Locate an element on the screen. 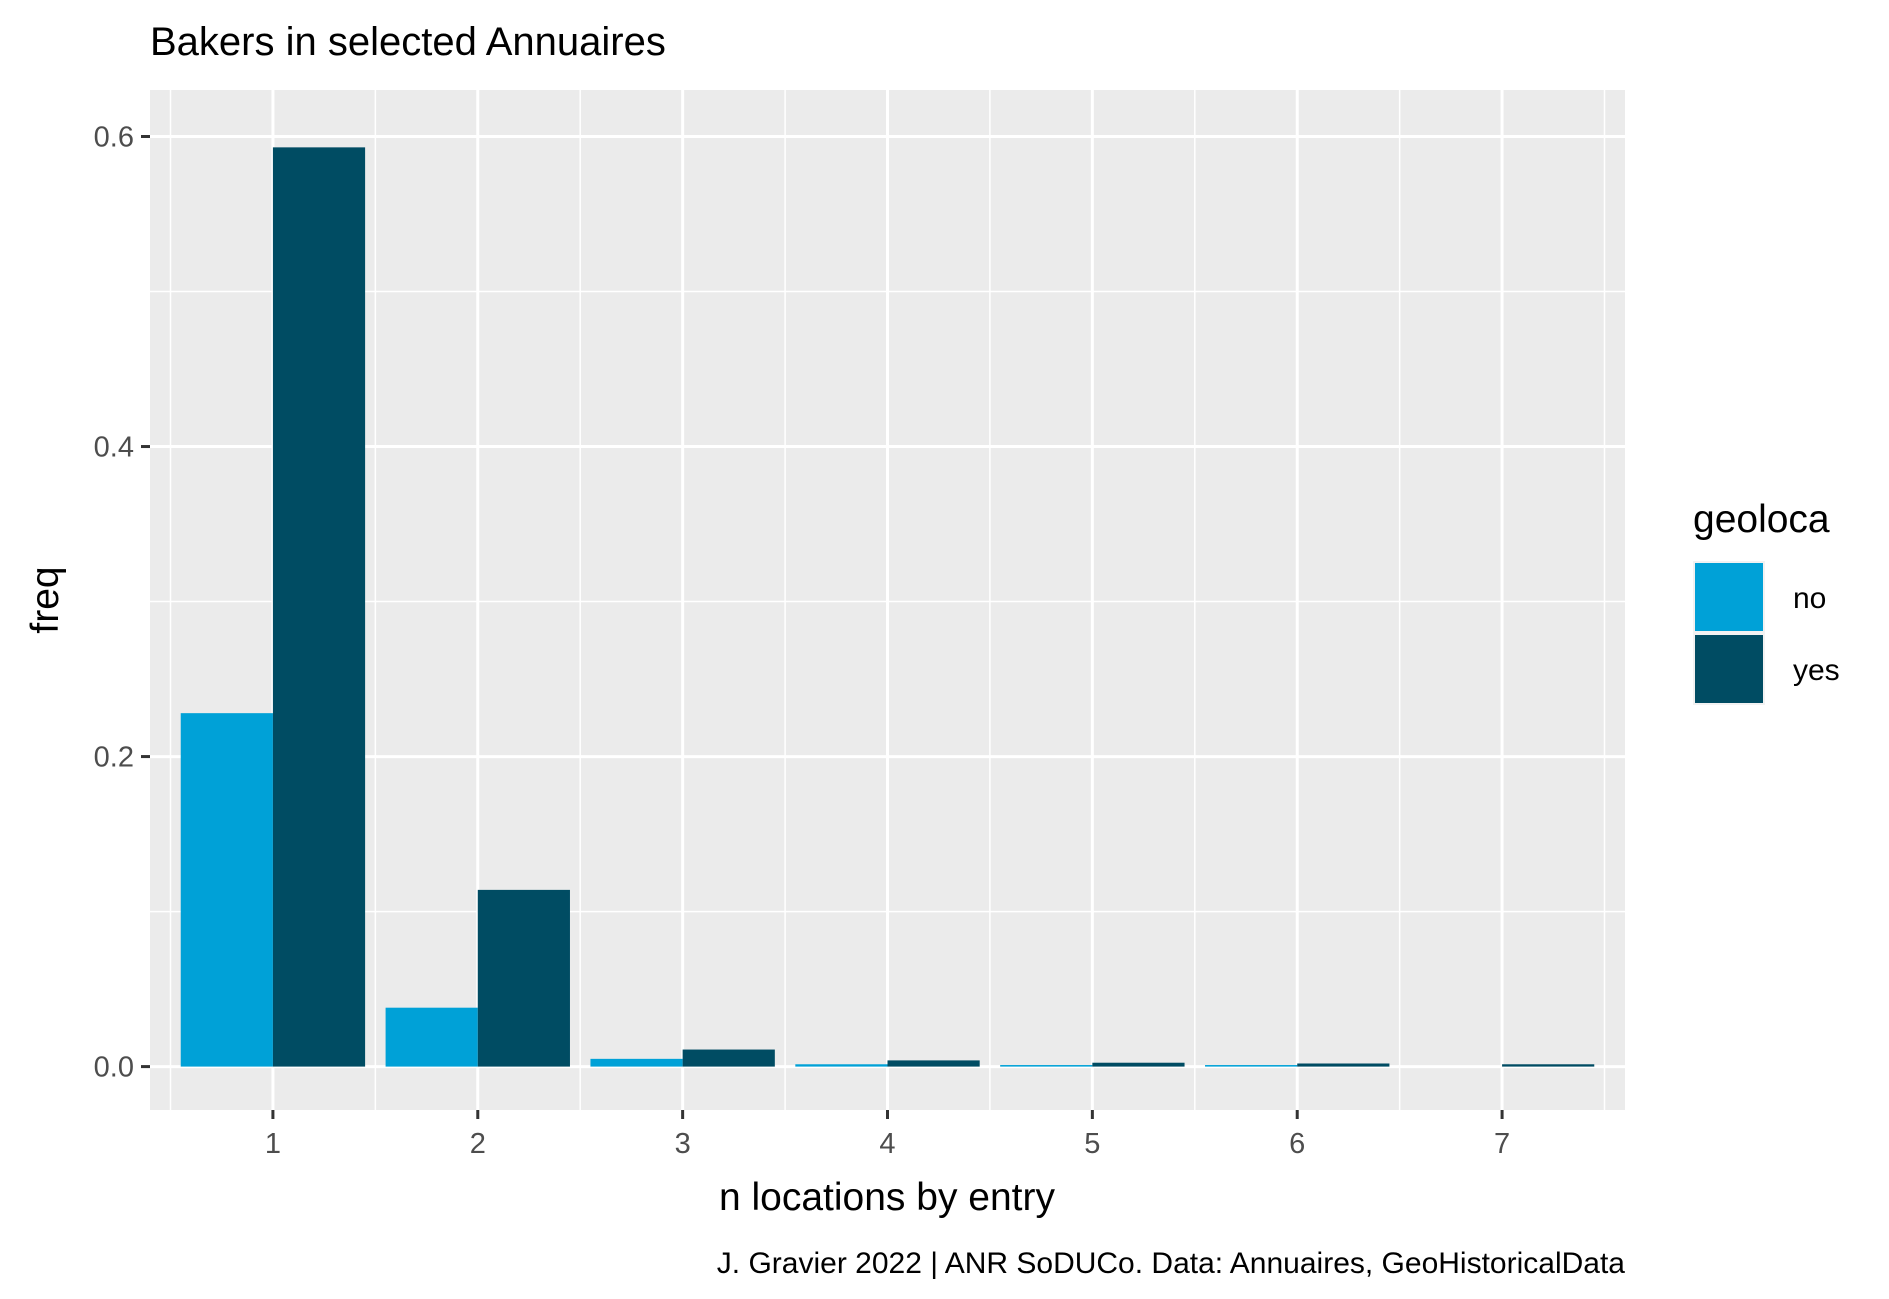 The height and width of the screenshot is (1299, 1889). legend-key-no is located at coordinates (1729, 597).